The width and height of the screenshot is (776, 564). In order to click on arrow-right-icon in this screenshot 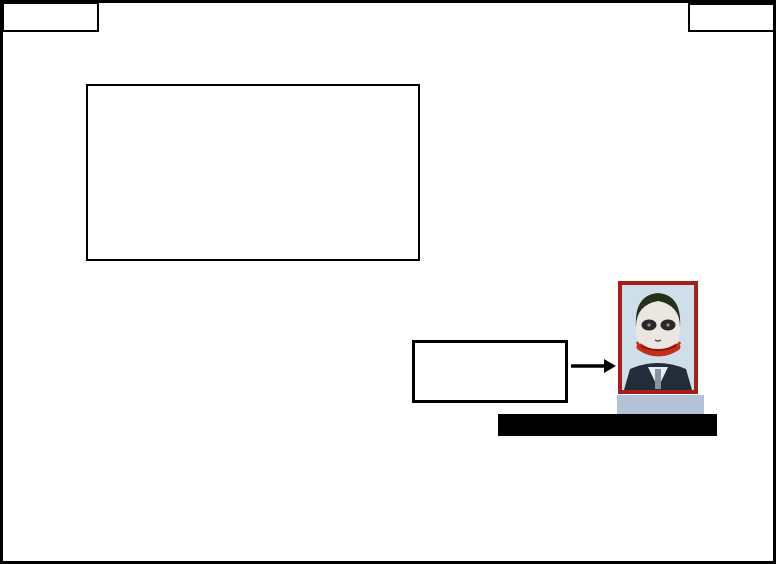, I will do `click(593, 366)`.